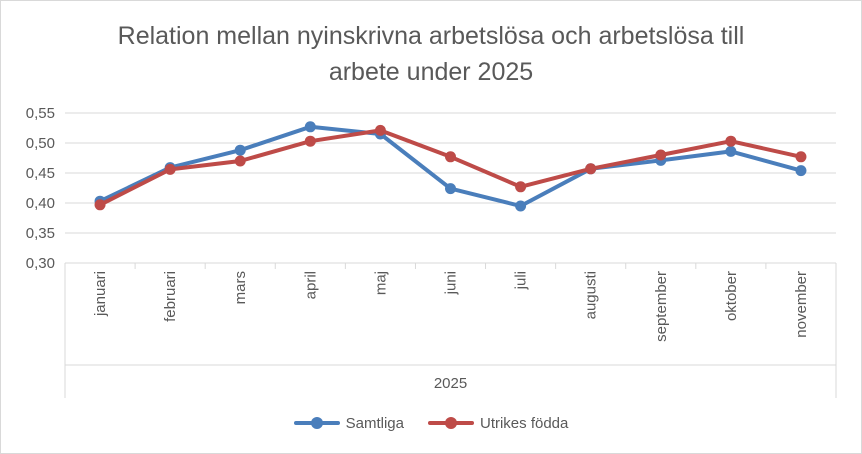  Describe the element at coordinates (524, 423) in the screenshot. I see `legend-label-utrikes-fodda: Utrikes födda` at that location.